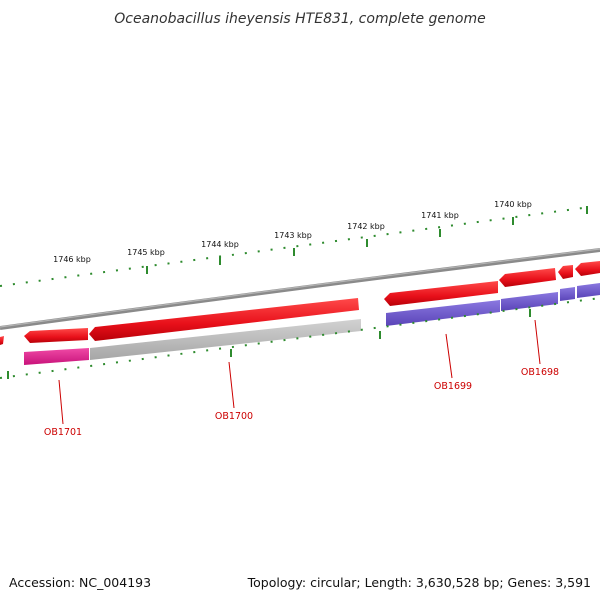 This screenshot has height=600, width=600. I want to click on genome-backbone, so click(300, 289).